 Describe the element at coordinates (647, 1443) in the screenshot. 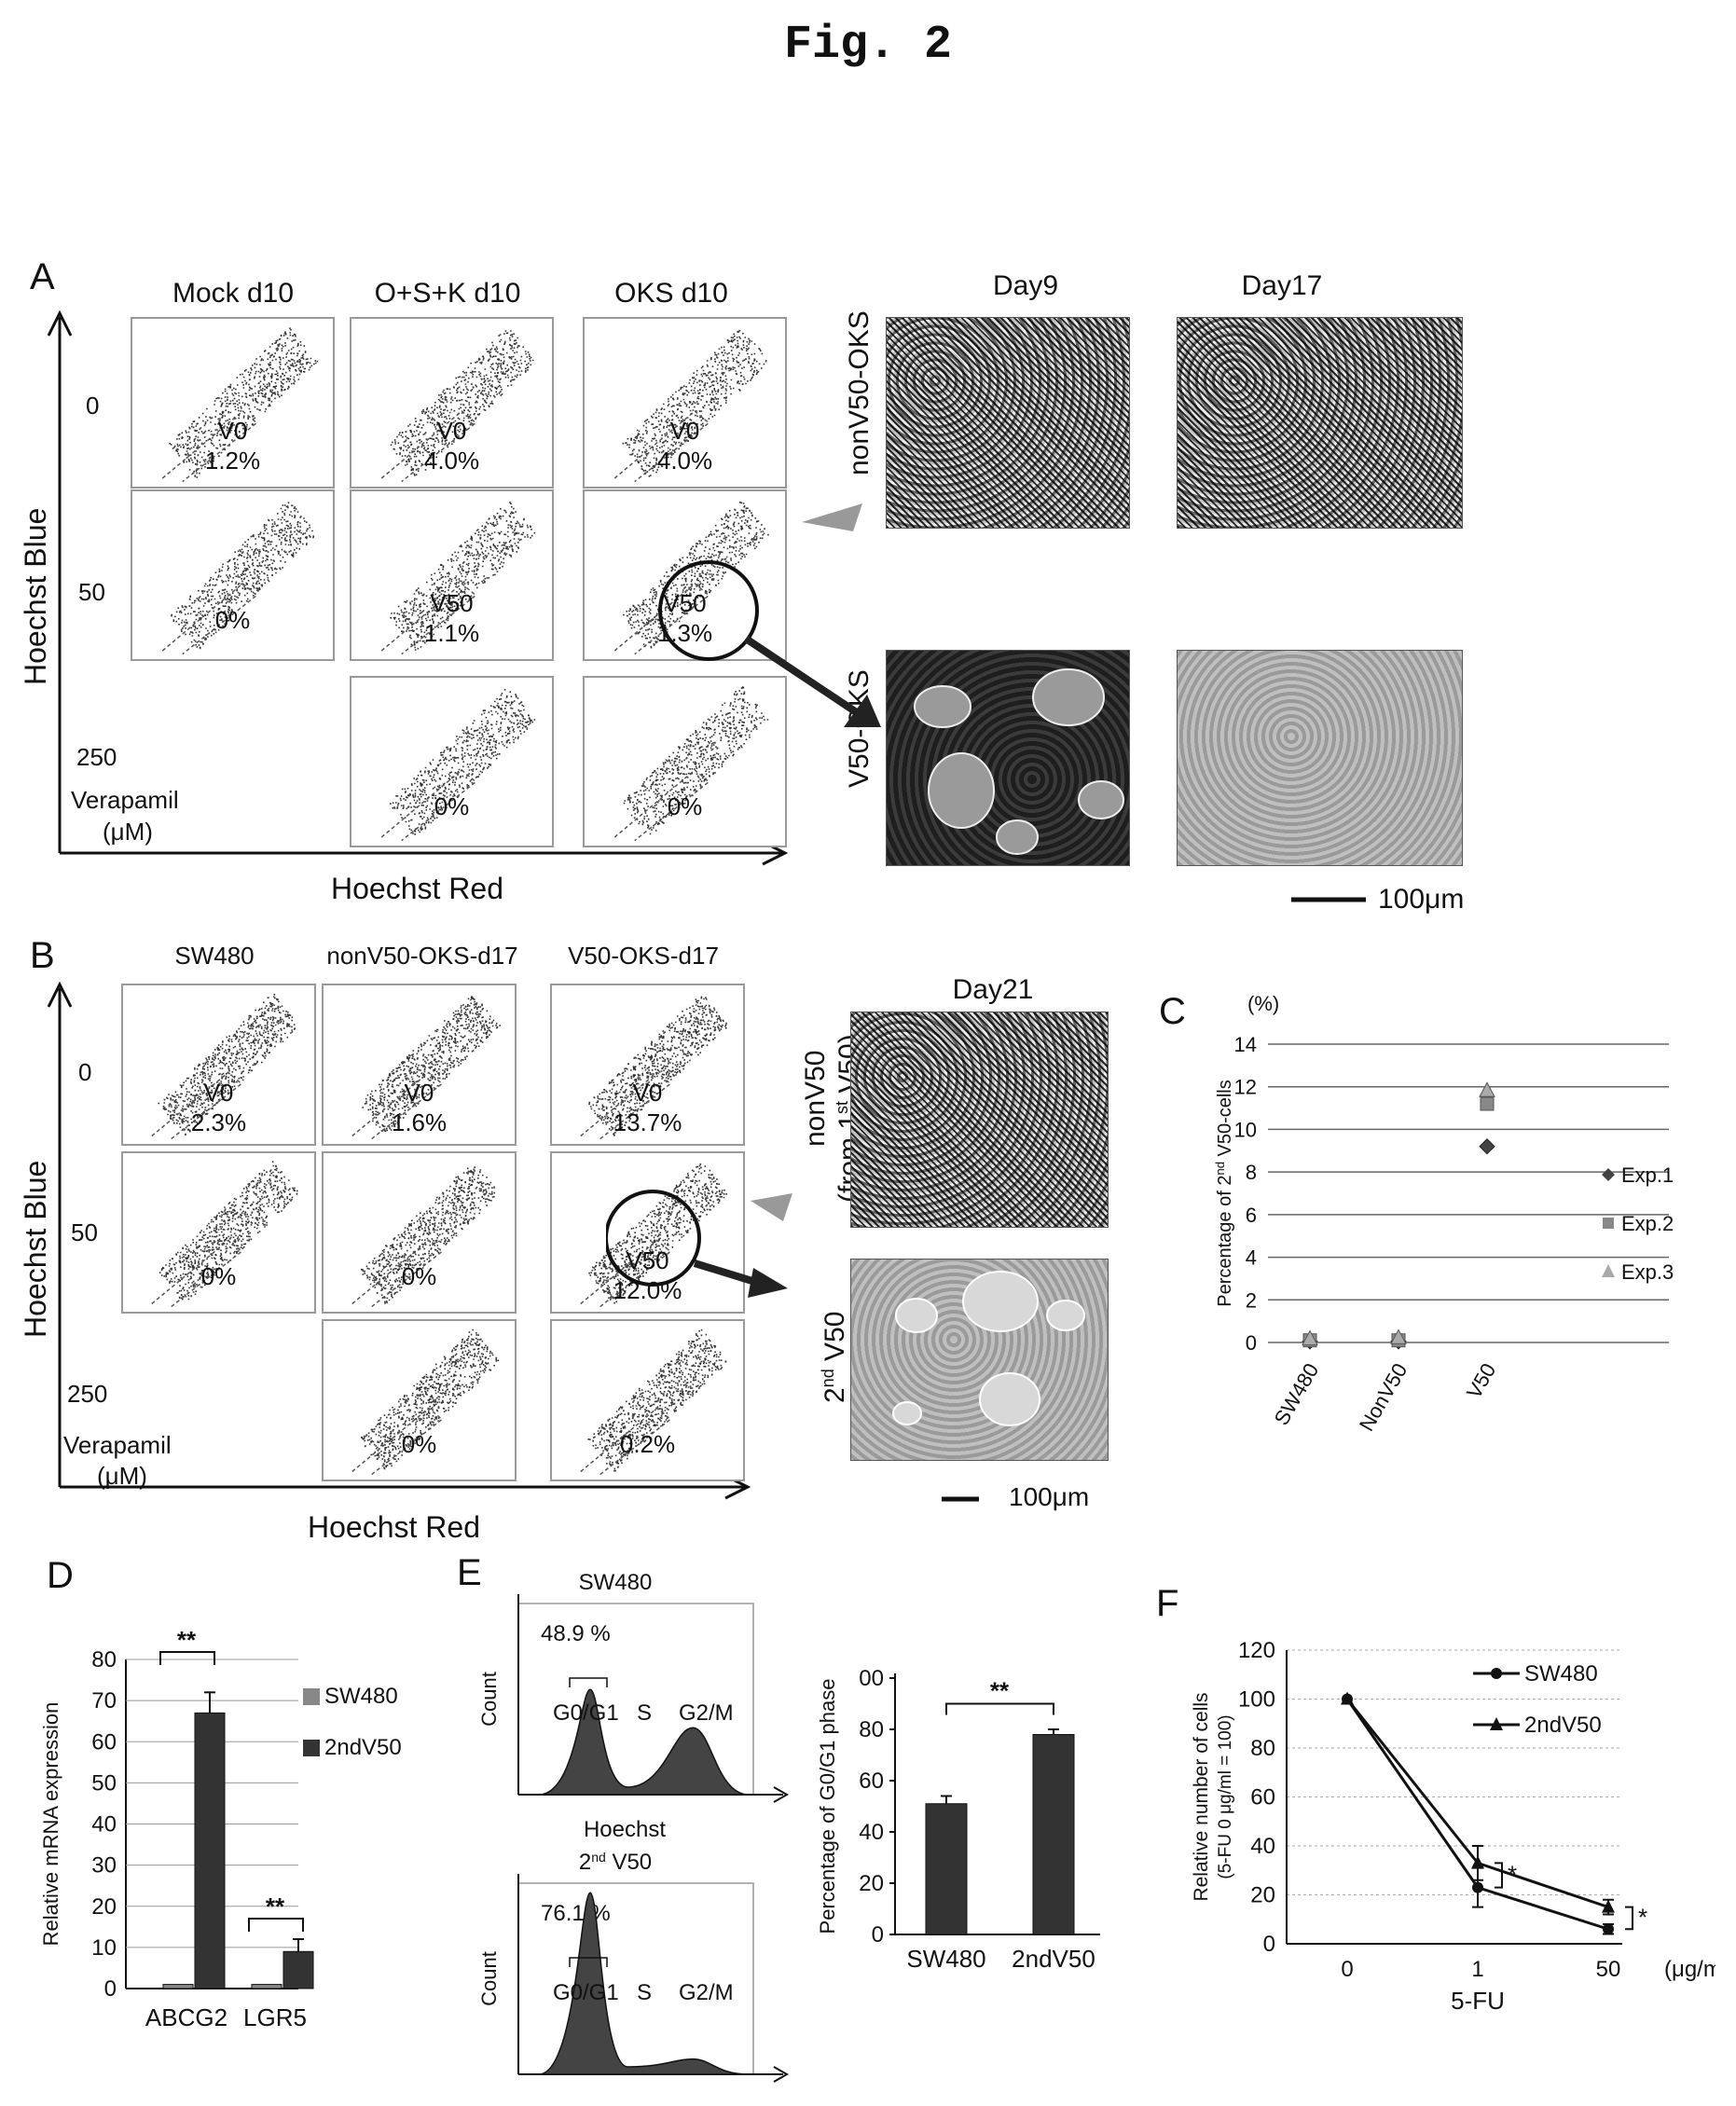

I see `gate-percent: 0.2%` at that location.